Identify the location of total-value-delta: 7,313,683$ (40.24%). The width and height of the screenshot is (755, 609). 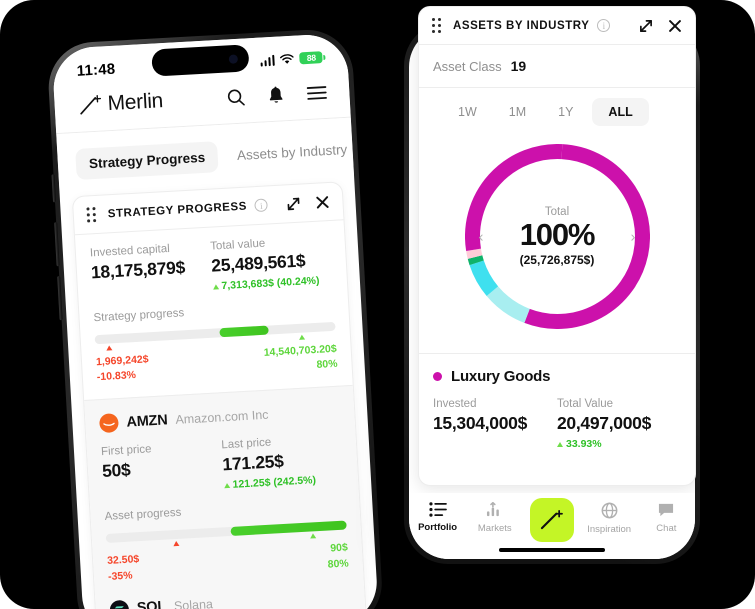
(272, 283).